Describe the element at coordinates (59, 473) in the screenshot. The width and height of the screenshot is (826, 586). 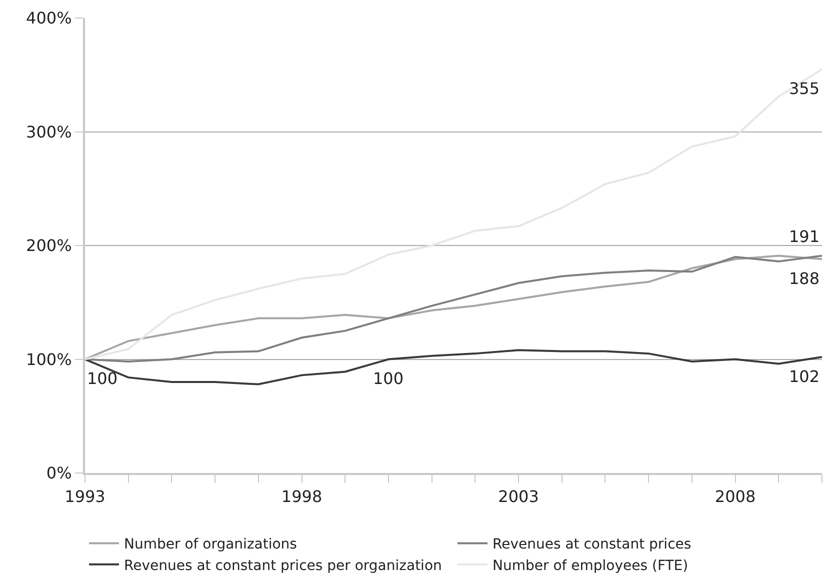
I see `y-tick-label: 0%` at that location.